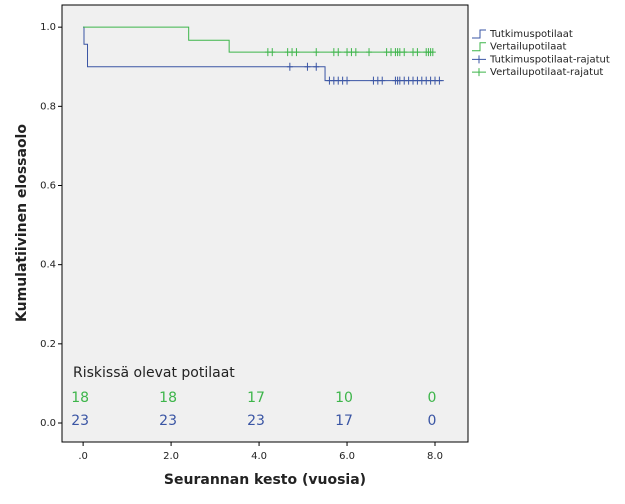  I want to click on y-tick-label: 0.4, so click(48, 265).